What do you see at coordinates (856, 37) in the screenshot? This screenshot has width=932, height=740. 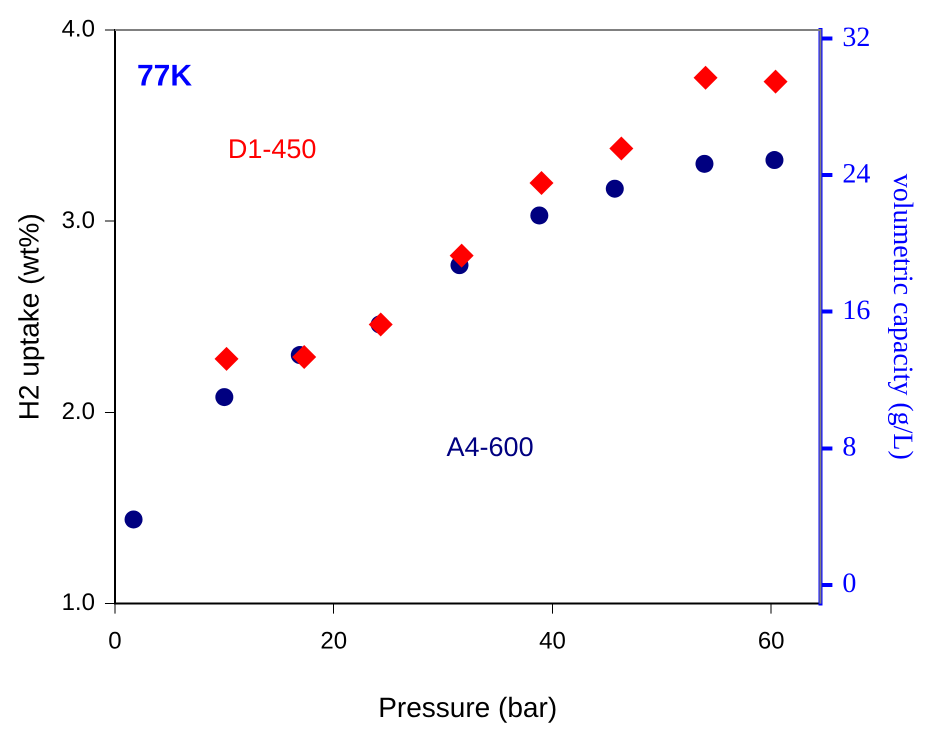 I see `y2-tick-label: 32` at bounding box center [856, 37].